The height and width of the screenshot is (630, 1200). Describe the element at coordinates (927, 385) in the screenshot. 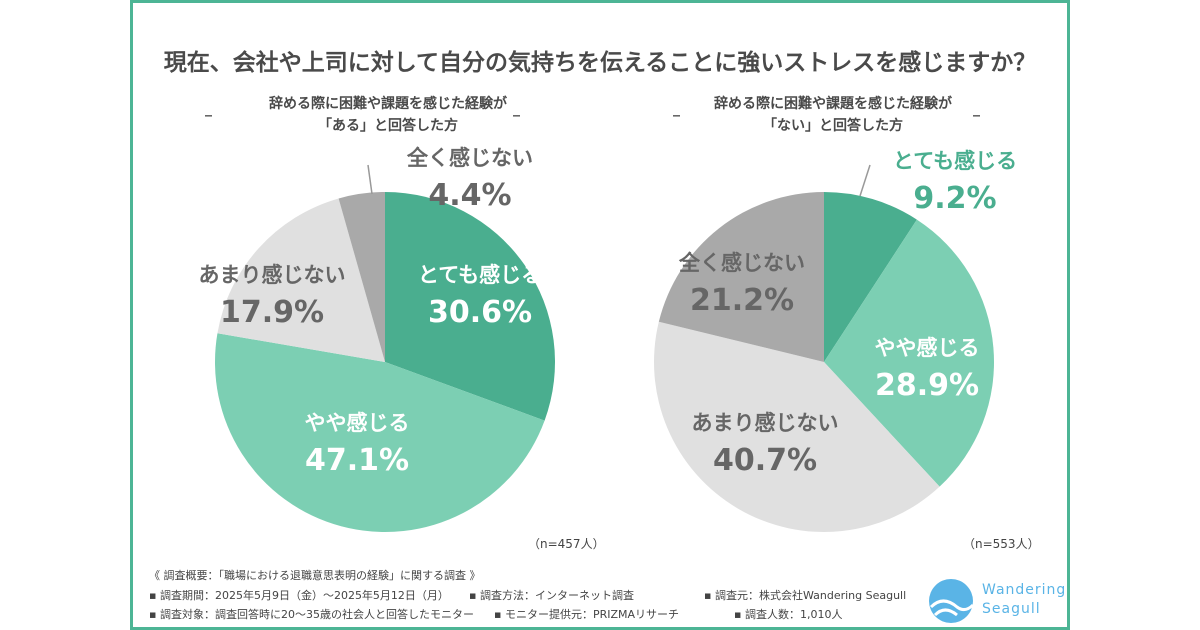

I see `slice-value-label: 28.9%` at that location.